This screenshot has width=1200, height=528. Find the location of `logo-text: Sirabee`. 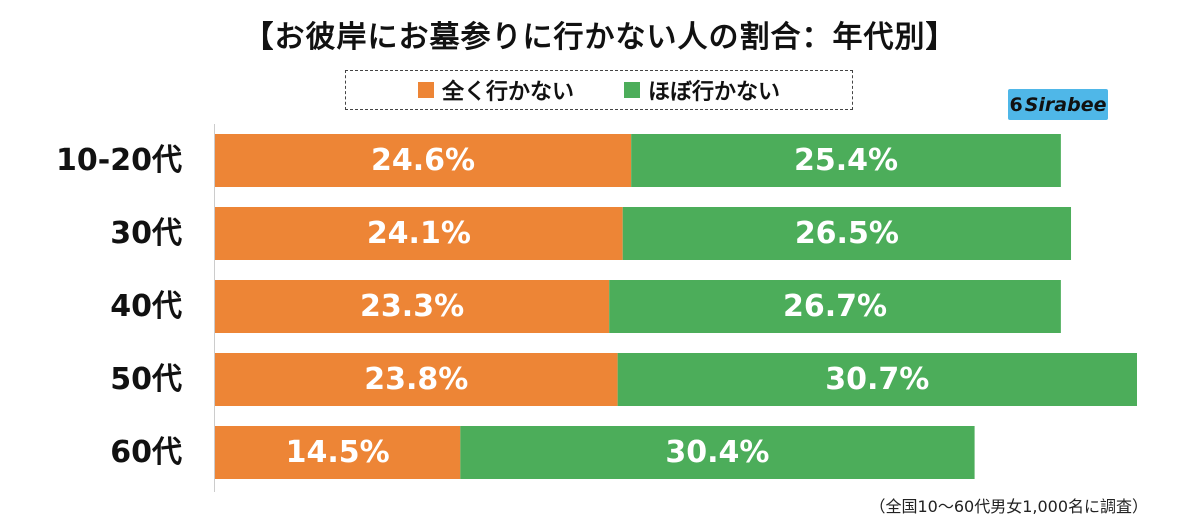

logo-text: Sirabee is located at coordinates (1065, 104).